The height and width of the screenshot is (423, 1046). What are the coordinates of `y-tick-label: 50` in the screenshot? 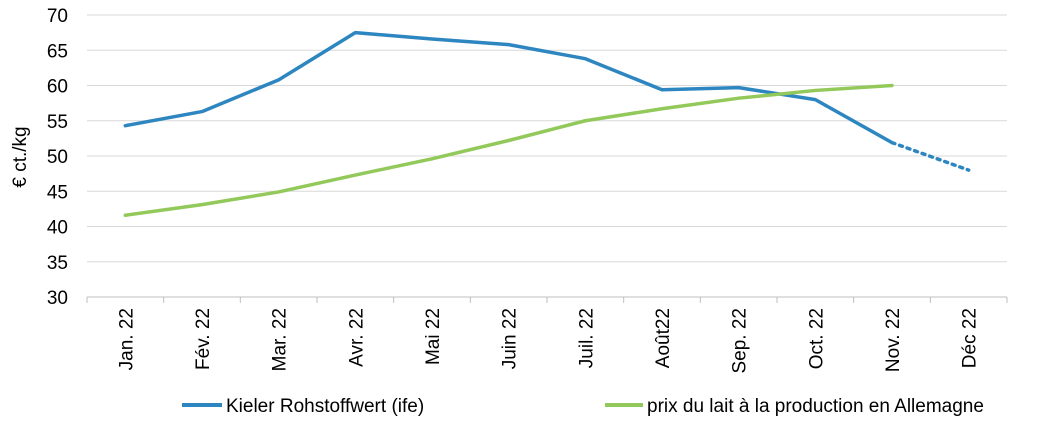 It's located at (57, 157).